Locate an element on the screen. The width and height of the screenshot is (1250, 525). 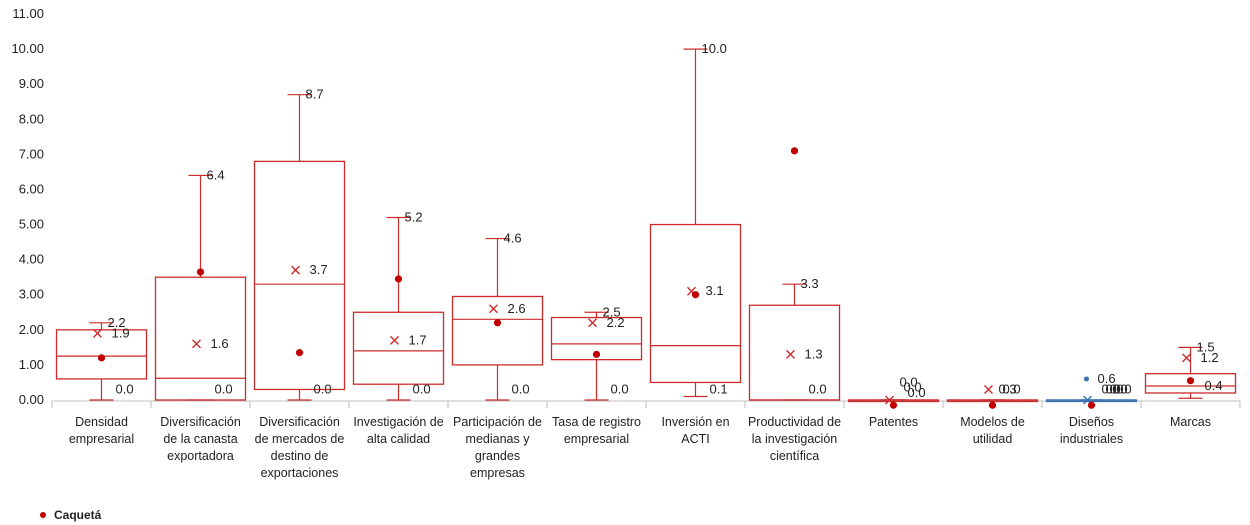
value-label: 0.3 is located at coordinates (1008, 388).